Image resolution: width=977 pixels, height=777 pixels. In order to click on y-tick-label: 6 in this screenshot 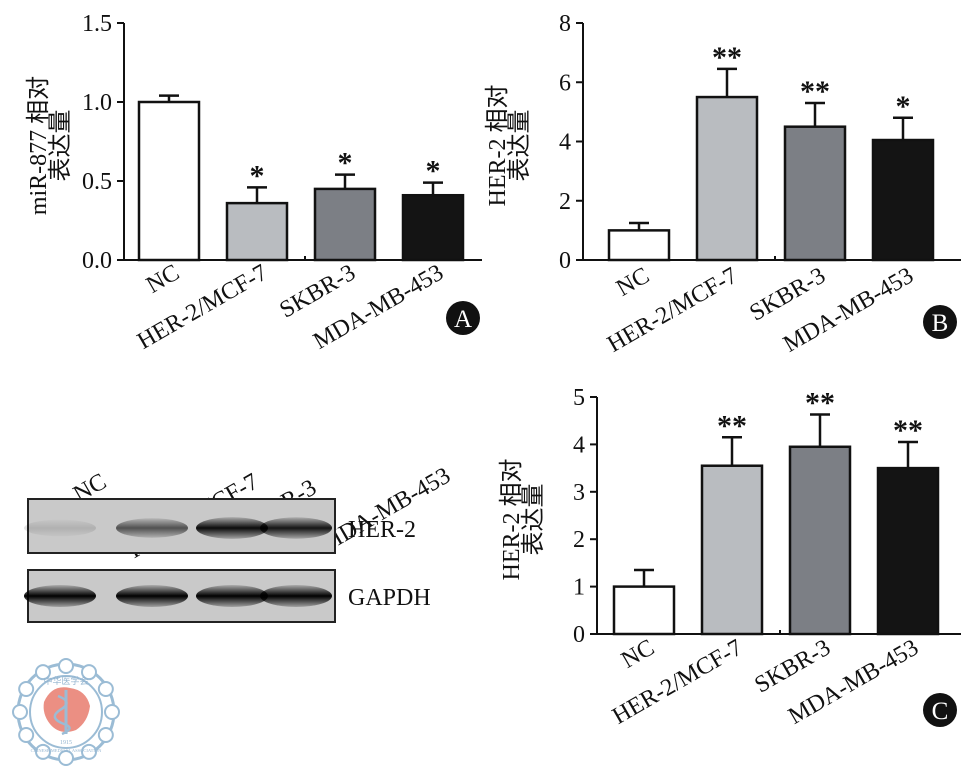, I will do `click(565, 83)`.